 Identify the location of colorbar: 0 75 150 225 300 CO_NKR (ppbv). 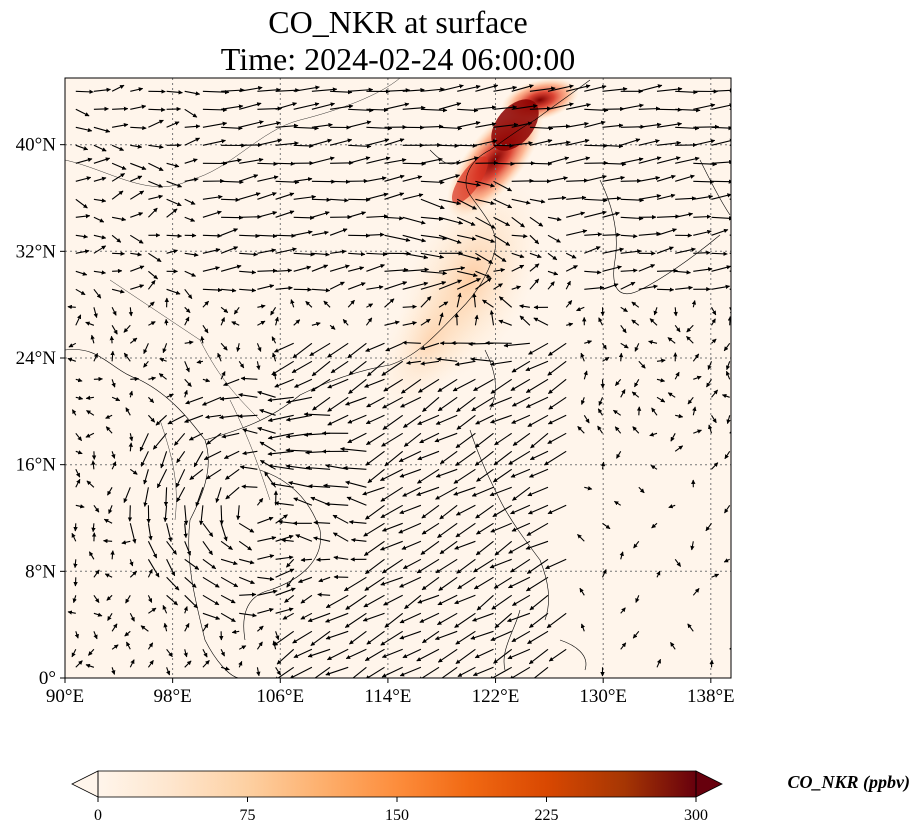
(490, 797).